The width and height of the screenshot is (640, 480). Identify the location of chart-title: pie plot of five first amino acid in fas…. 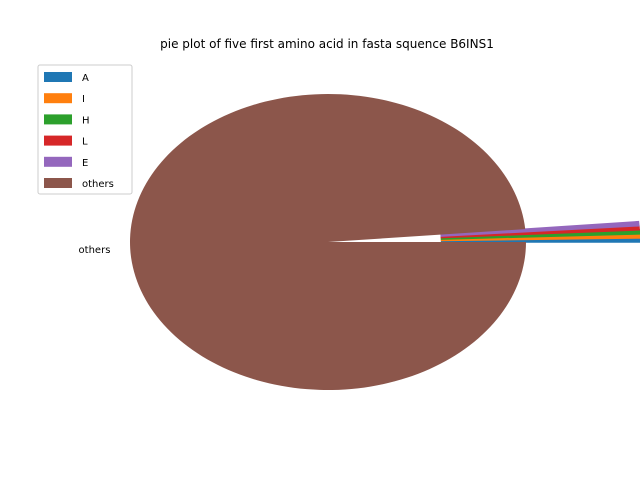
(327, 44).